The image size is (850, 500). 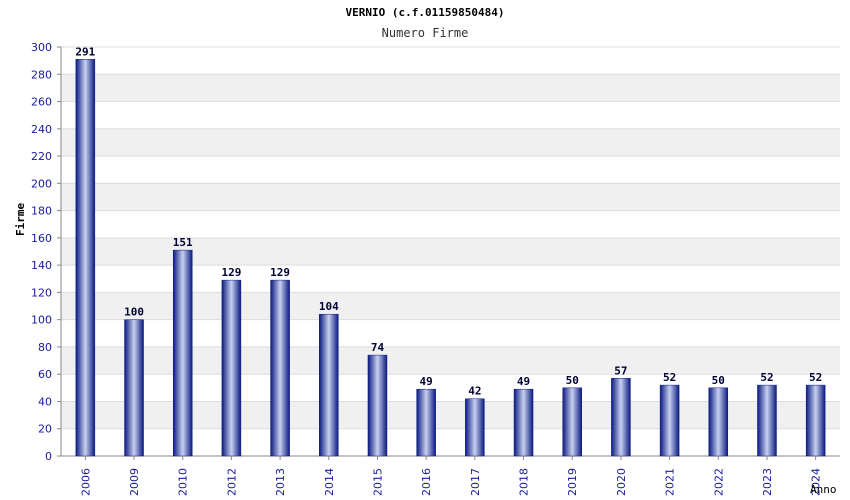 What do you see at coordinates (183, 242) in the screenshot?
I see `bar-value-label: 151` at bounding box center [183, 242].